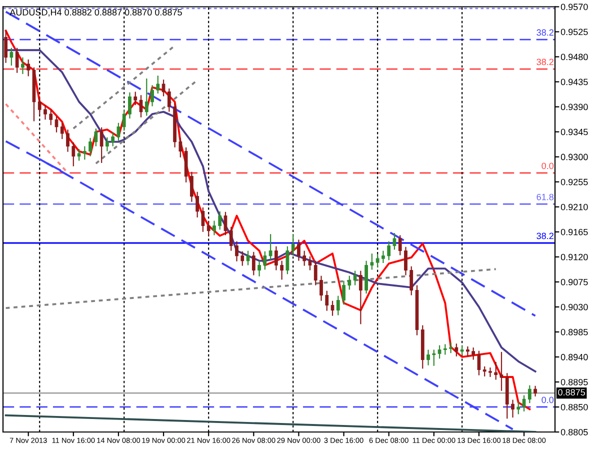 This screenshot has width=600, height=450. What do you see at coordinates (96, 13) in the screenshot?
I see `chart-title: AUDUSD,H4 0.8882 0.8887 0.8870 0.8875` at bounding box center [96, 13].